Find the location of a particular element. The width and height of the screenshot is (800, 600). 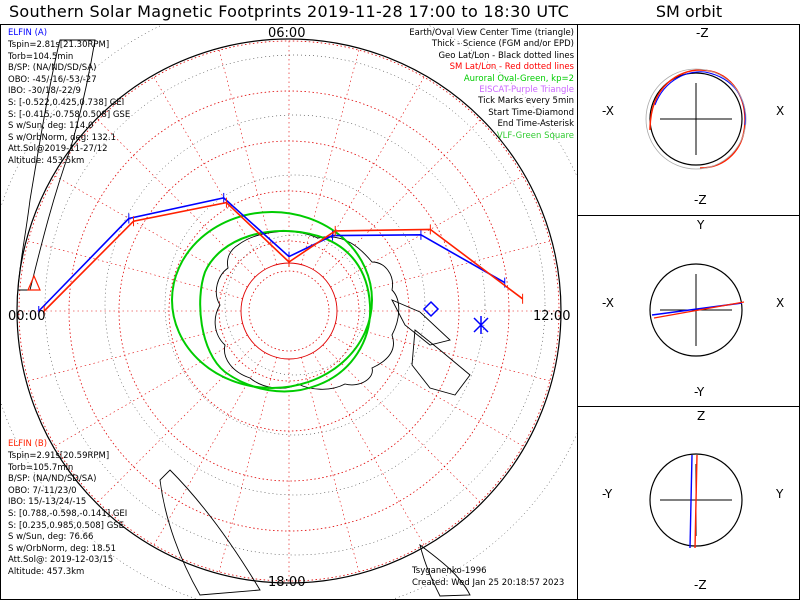

elfin-a-info-line: Torb=104.5min is located at coordinates (41, 56).